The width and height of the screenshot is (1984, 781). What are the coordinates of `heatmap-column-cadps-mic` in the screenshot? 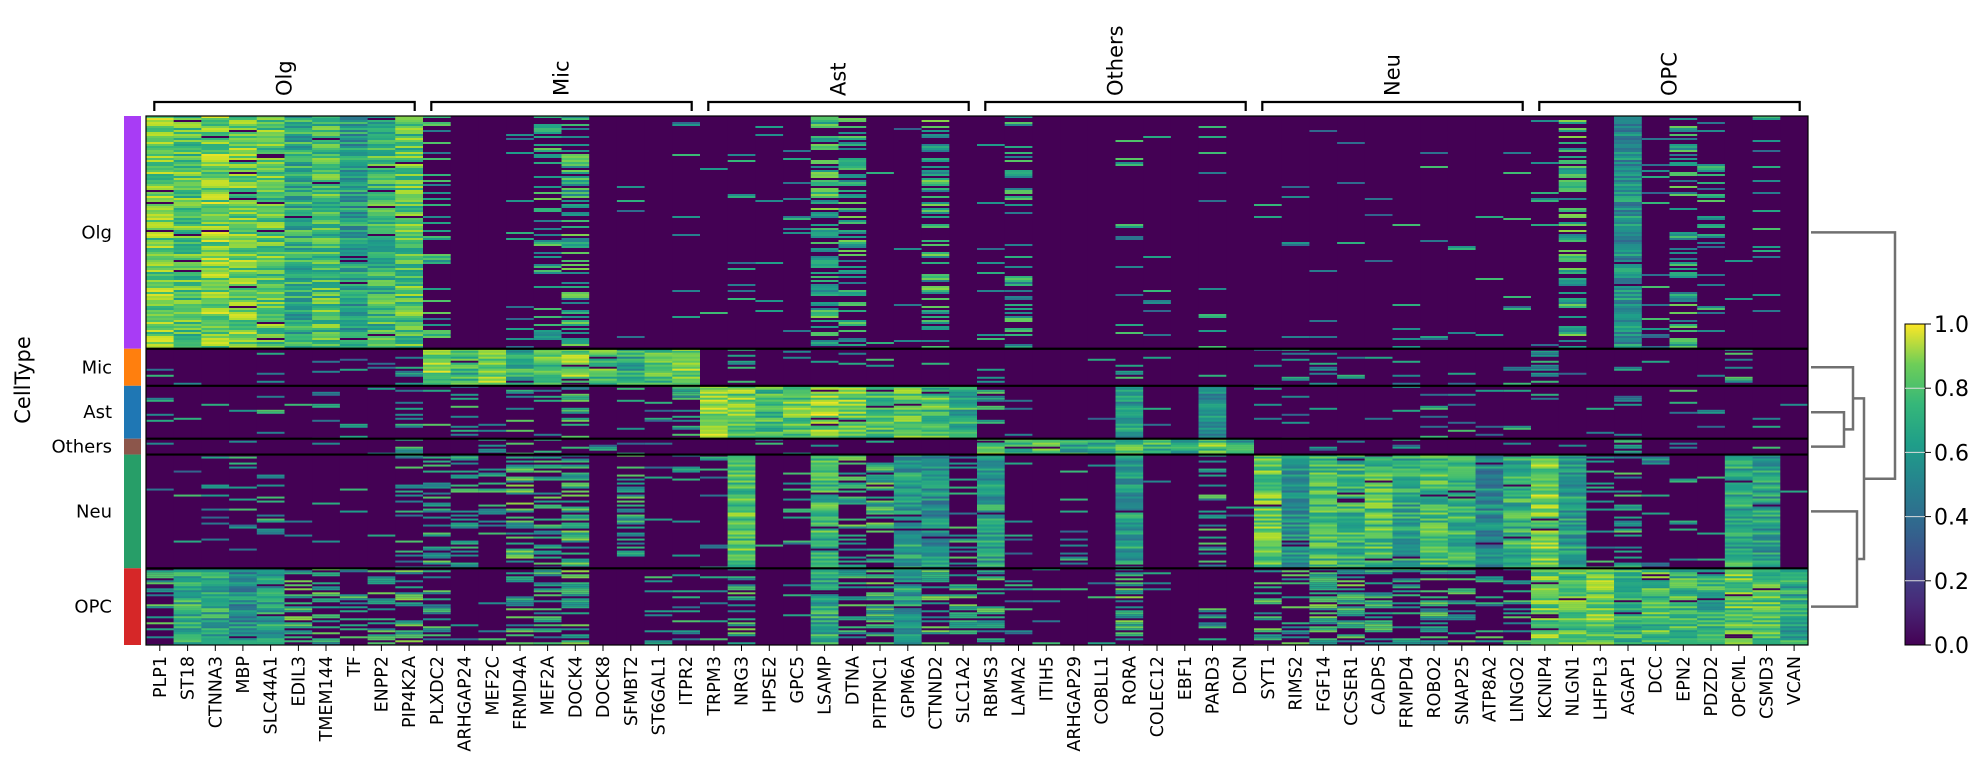 It's located at (1379, 367).